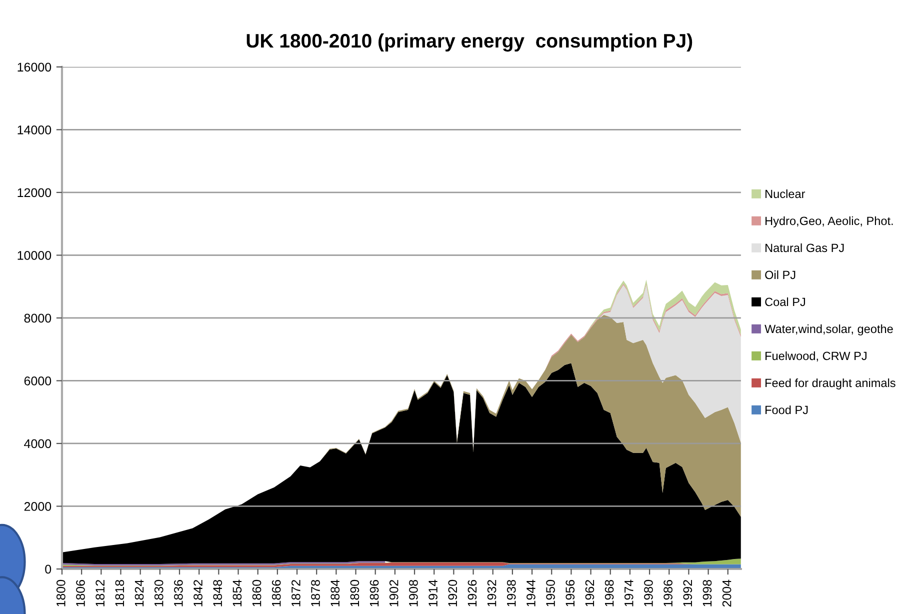 This screenshot has width=917, height=614. What do you see at coordinates (374, 593) in the screenshot?
I see `x-tick-label: 1896` at bounding box center [374, 593].